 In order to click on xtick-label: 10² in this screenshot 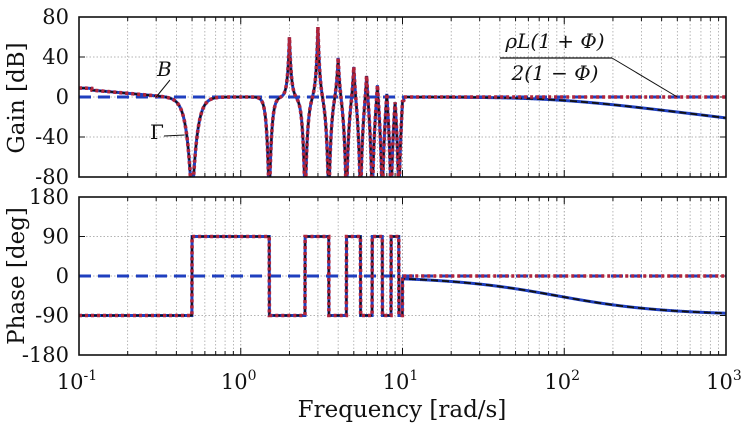, I will do `click(562, 381)`.